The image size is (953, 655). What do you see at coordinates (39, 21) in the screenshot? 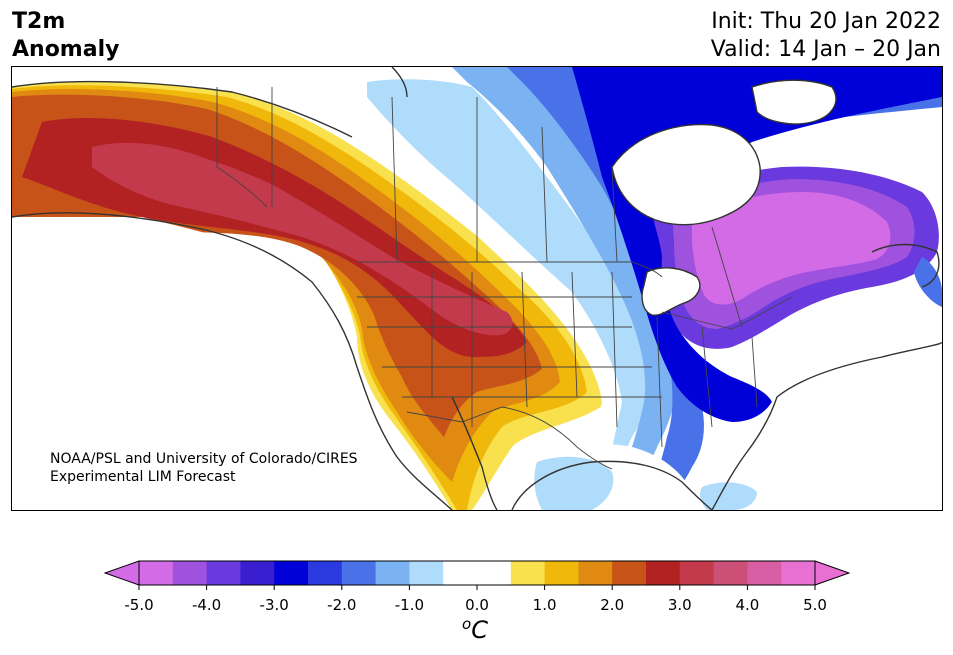
I see `variable-name: T2m` at bounding box center [39, 21].